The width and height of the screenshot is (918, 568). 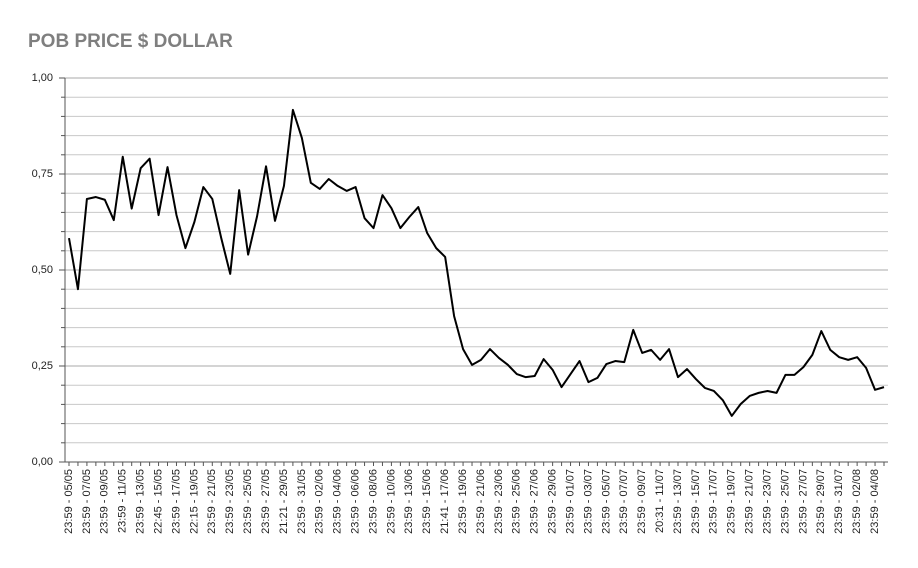 What do you see at coordinates (42, 78) in the screenshot?
I see `y-tick-label: 1,00` at bounding box center [42, 78].